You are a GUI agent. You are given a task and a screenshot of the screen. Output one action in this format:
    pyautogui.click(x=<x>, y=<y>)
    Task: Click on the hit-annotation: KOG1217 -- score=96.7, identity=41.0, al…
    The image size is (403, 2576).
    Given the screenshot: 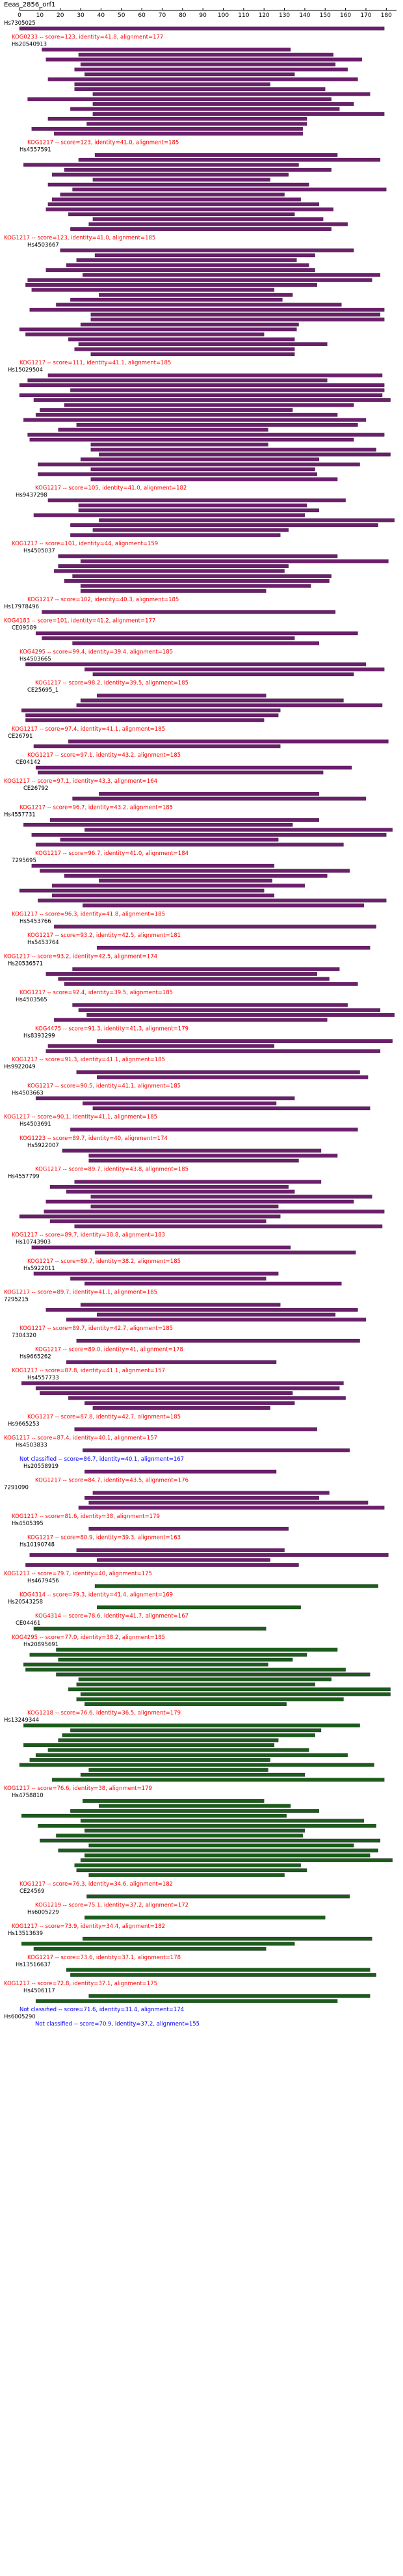 What is the action you would take?
    pyautogui.click(x=112, y=854)
    